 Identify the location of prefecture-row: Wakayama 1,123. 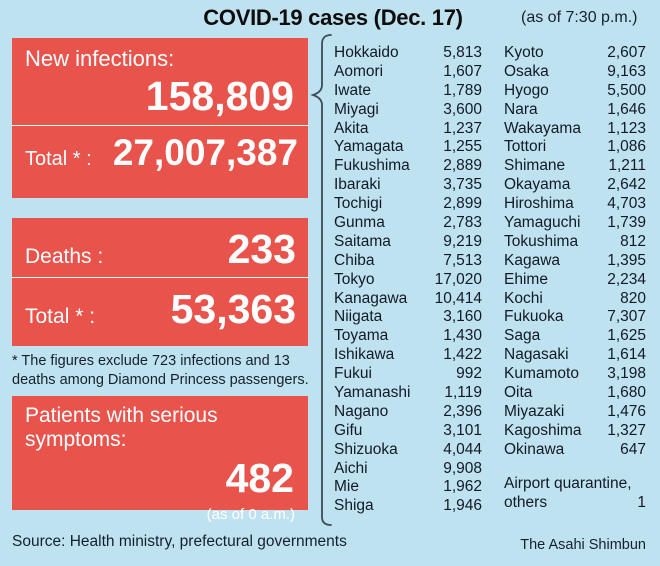
(575, 129).